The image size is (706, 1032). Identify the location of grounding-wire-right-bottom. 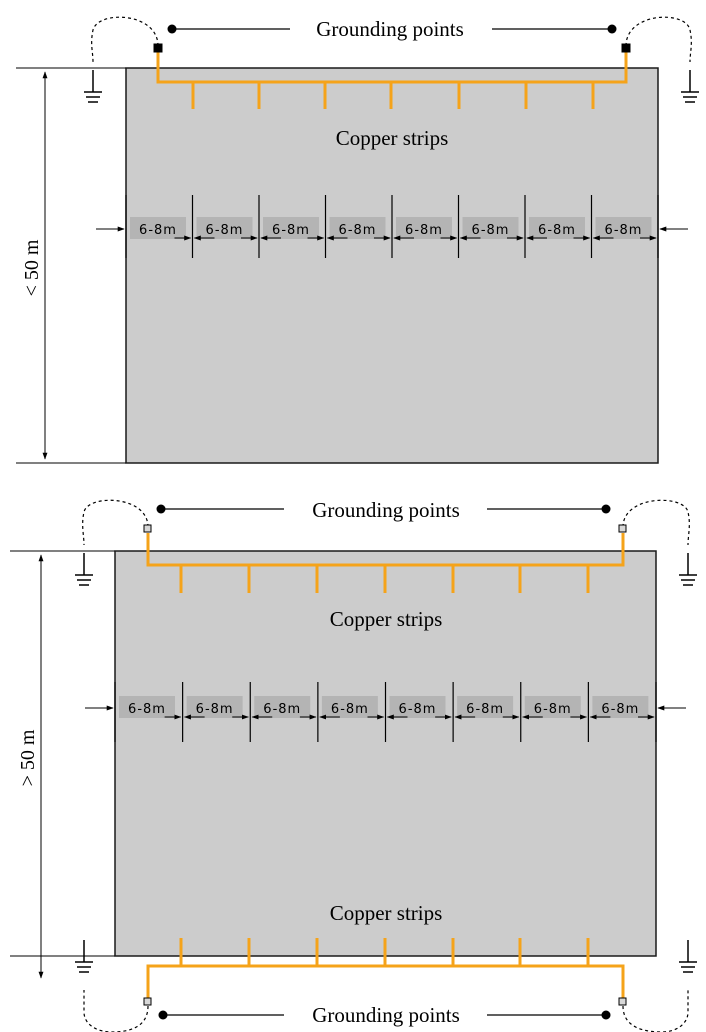
(655, 1011).